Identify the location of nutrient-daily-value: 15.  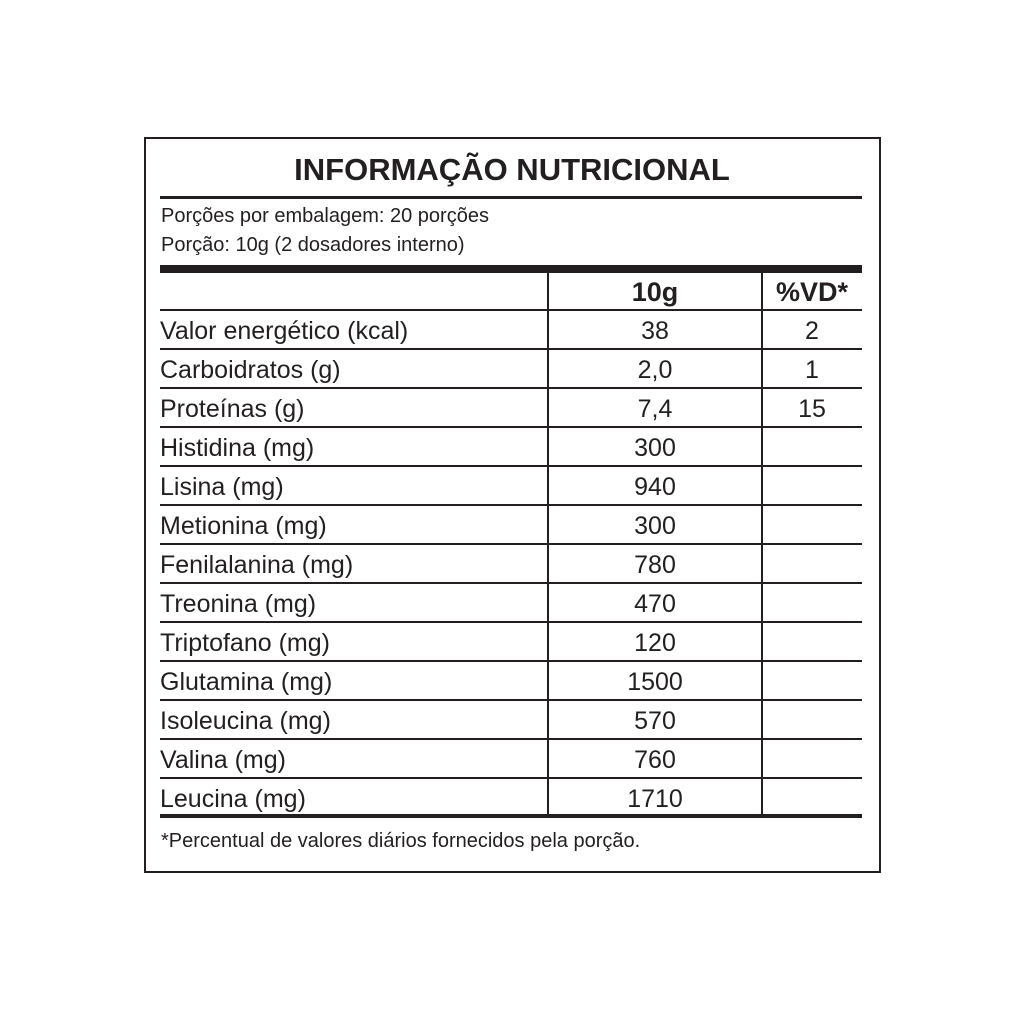
(812, 409).